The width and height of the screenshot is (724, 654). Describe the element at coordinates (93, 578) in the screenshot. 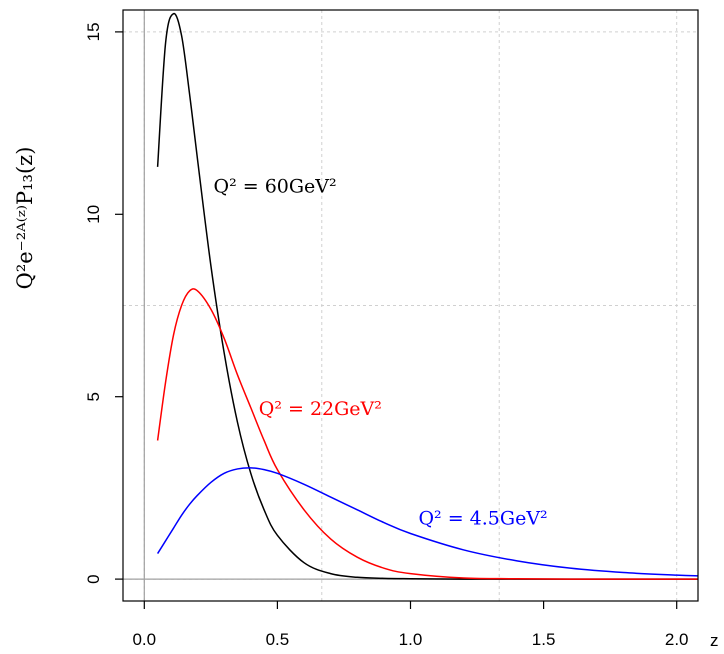

I see `y-tick-label: 0` at that location.